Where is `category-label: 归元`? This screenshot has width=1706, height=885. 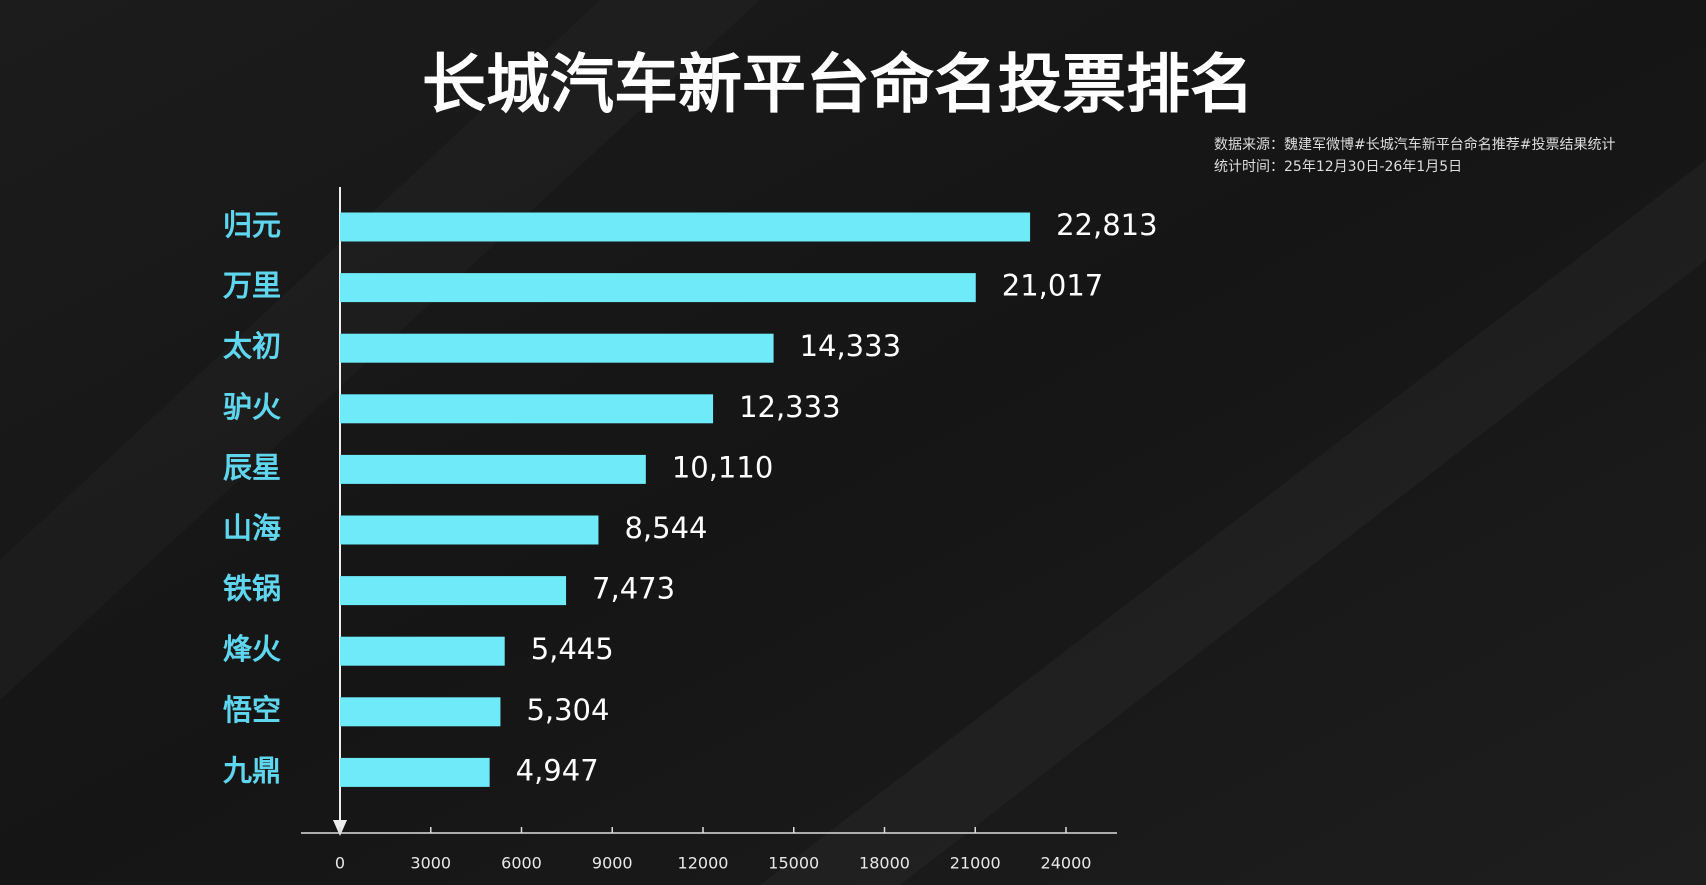 category-label: 归元 is located at coordinates (252, 225).